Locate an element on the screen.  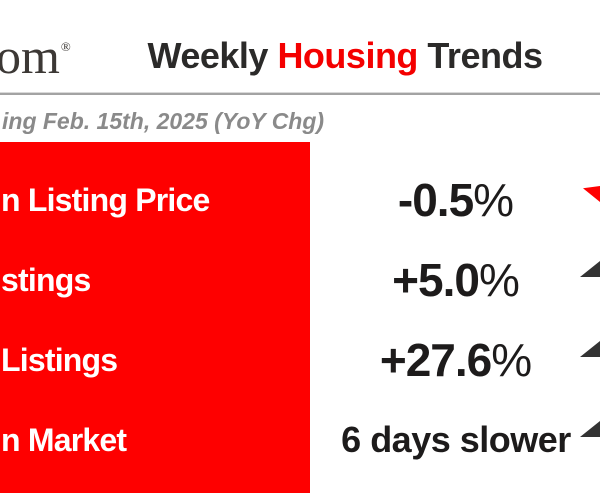
metric-value: +5.0 is located at coordinates (436, 280).